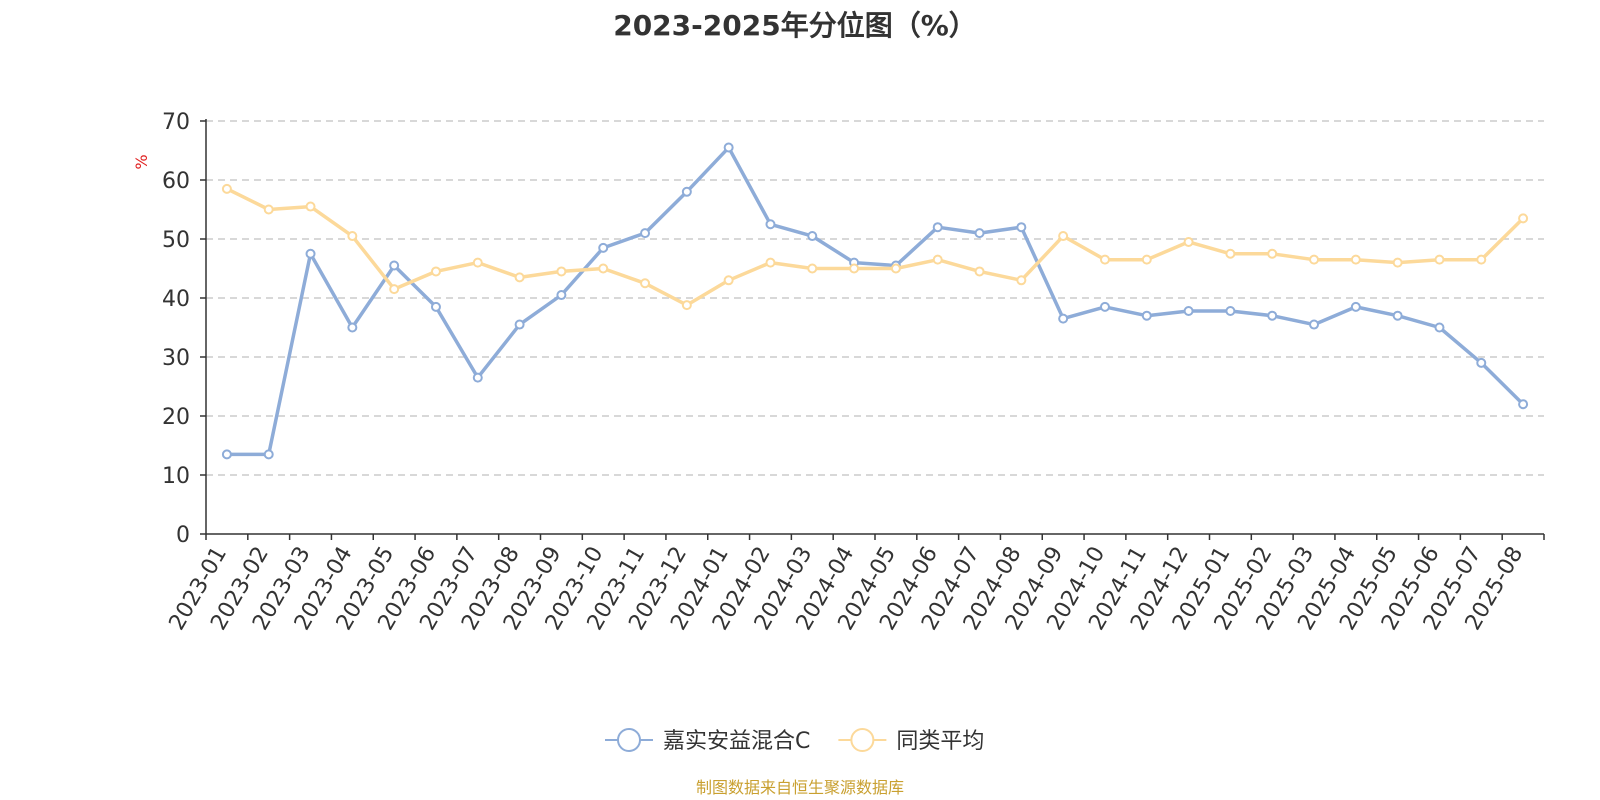  I want to click on y-tick-label: 0, so click(183, 535).